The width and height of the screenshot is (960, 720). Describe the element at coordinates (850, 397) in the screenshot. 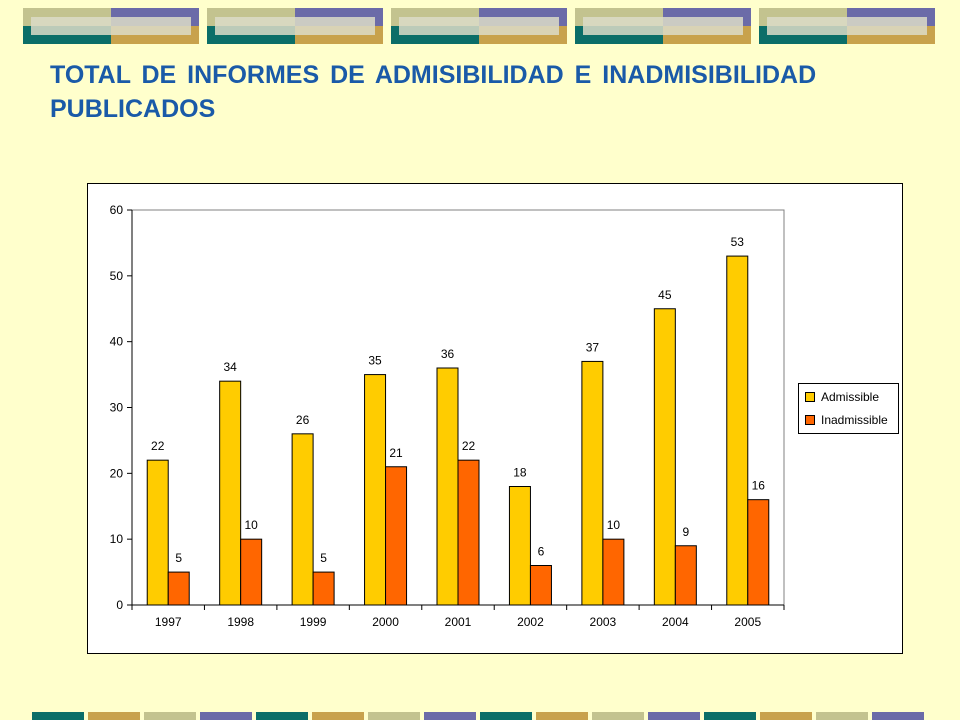

I see `legend-label-admissible: Admissible` at that location.